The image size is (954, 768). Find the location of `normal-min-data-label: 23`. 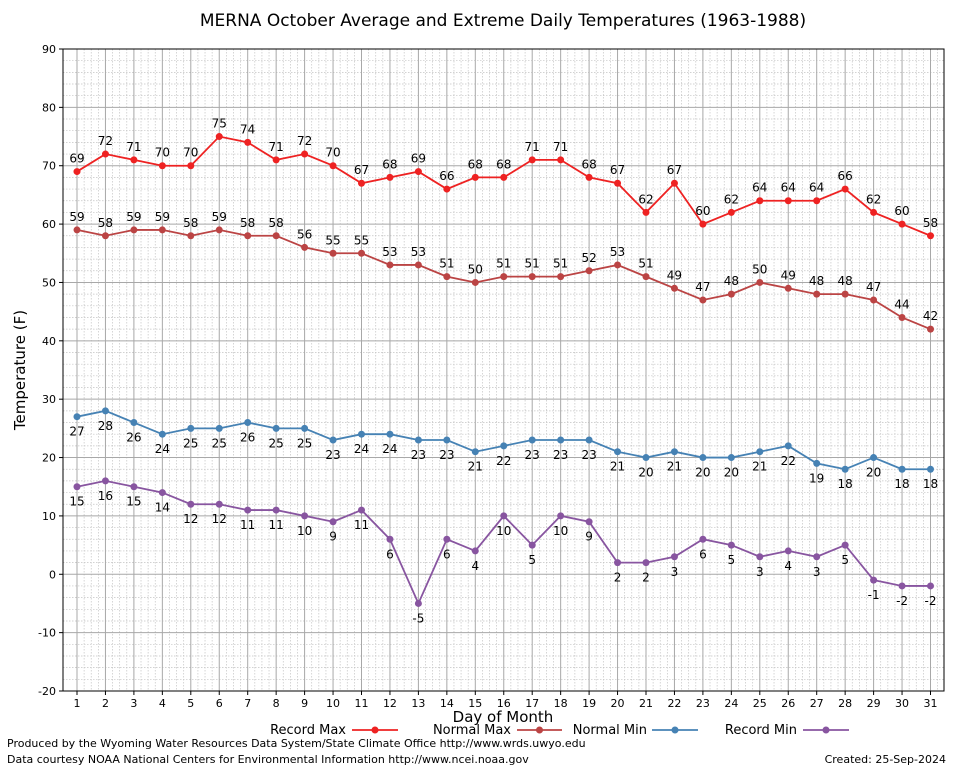

normal-min-data-label: 23 is located at coordinates (588, 455).